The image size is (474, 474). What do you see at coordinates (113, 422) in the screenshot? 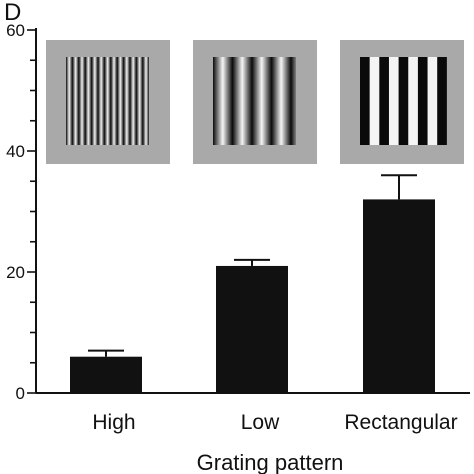
I see `x-tick-label: High` at bounding box center [113, 422].